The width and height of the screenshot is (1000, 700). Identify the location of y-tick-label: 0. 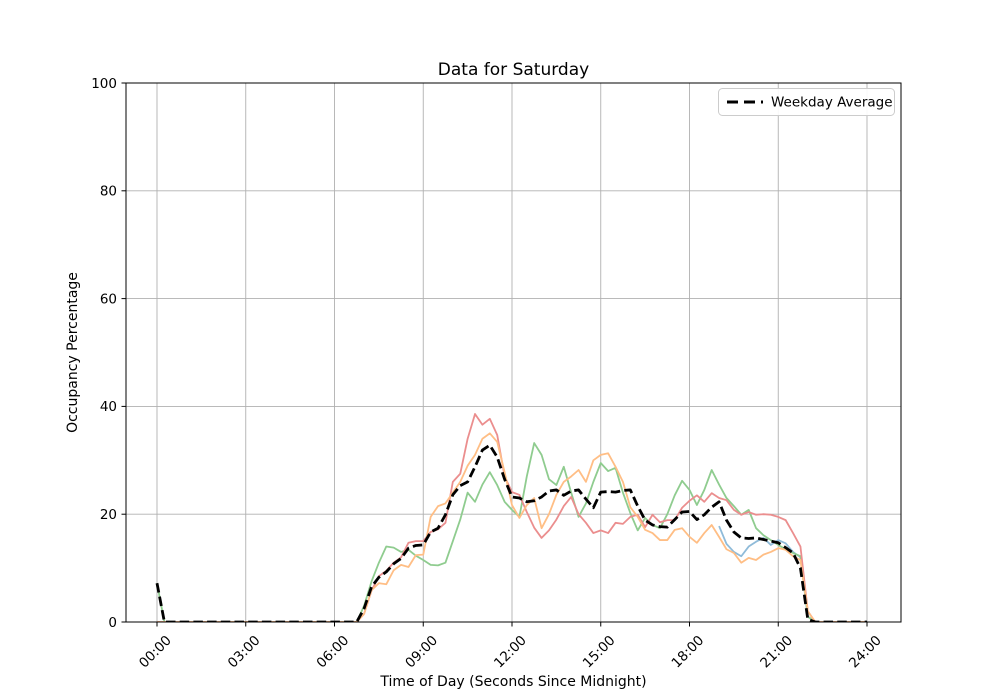
(112, 623).